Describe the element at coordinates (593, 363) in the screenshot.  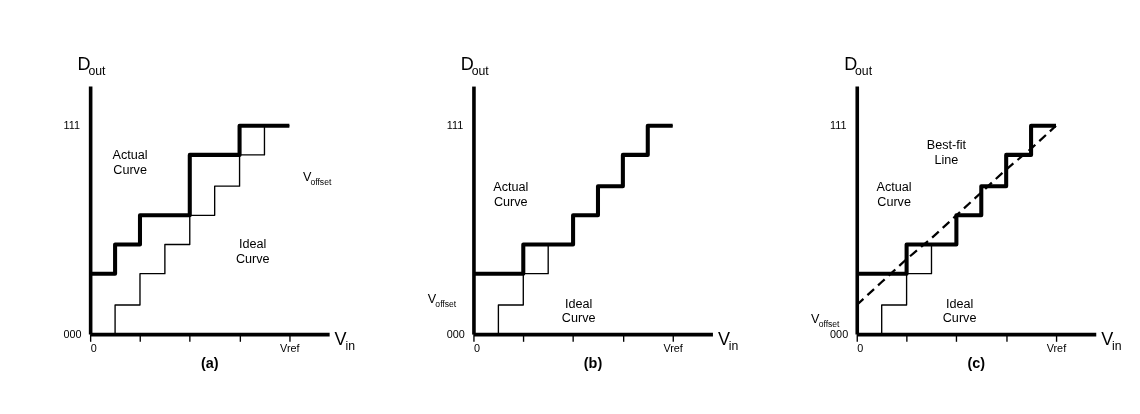
I see `text: (b)` at that location.